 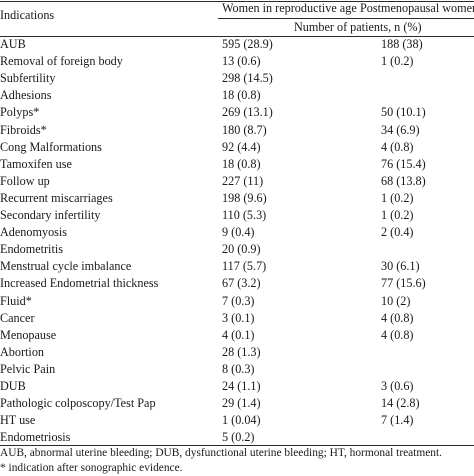 What do you see at coordinates (61, 61) in the screenshot?
I see `row-indication: Removal of foreign body` at bounding box center [61, 61].